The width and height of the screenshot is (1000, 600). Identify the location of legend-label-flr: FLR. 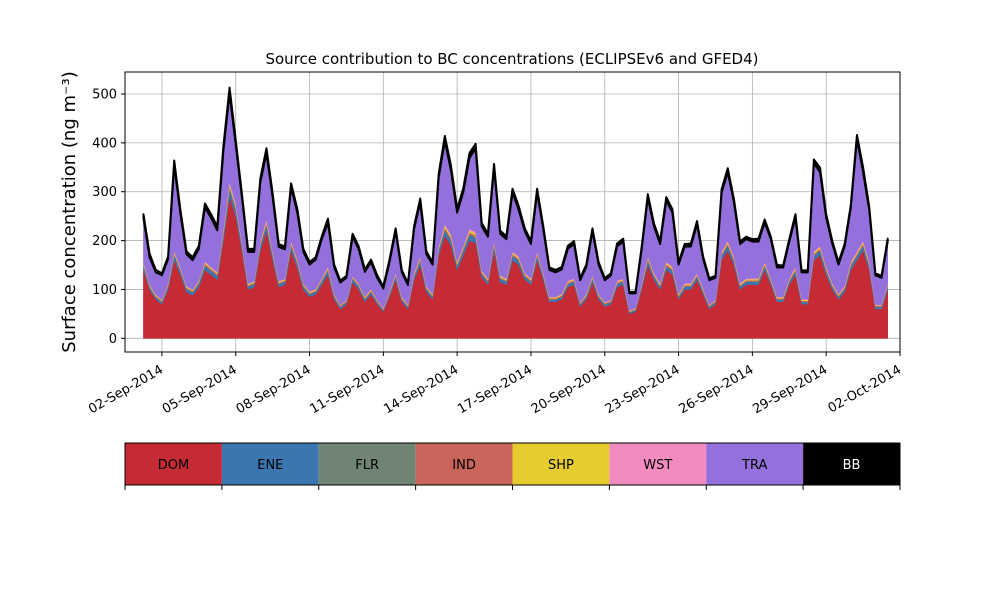
(367, 465).